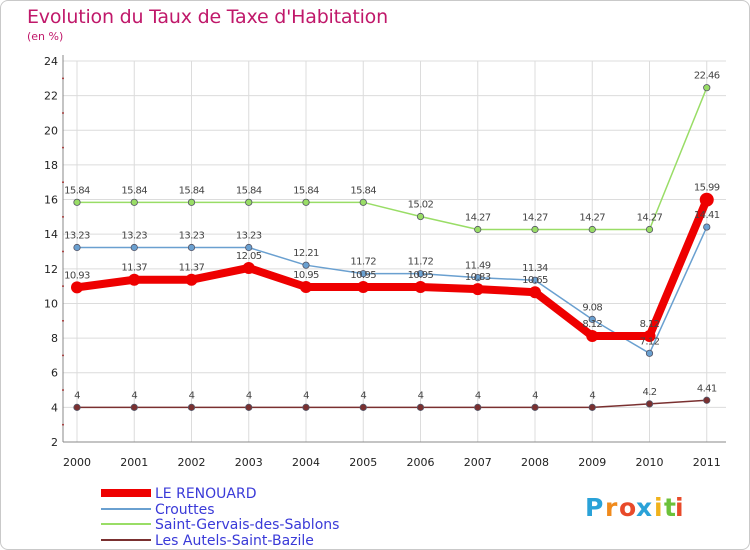  What do you see at coordinates (535, 268) in the screenshot?
I see `data-label: 11.34` at bounding box center [535, 268].